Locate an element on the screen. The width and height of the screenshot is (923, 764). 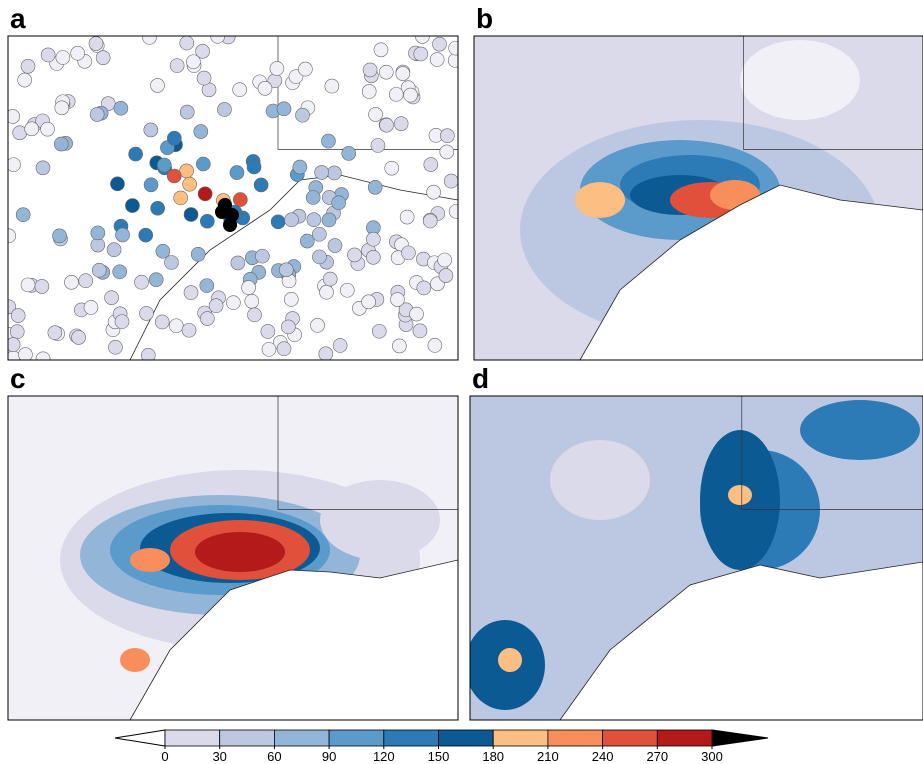
tick-label: 240 is located at coordinates (603, 756).